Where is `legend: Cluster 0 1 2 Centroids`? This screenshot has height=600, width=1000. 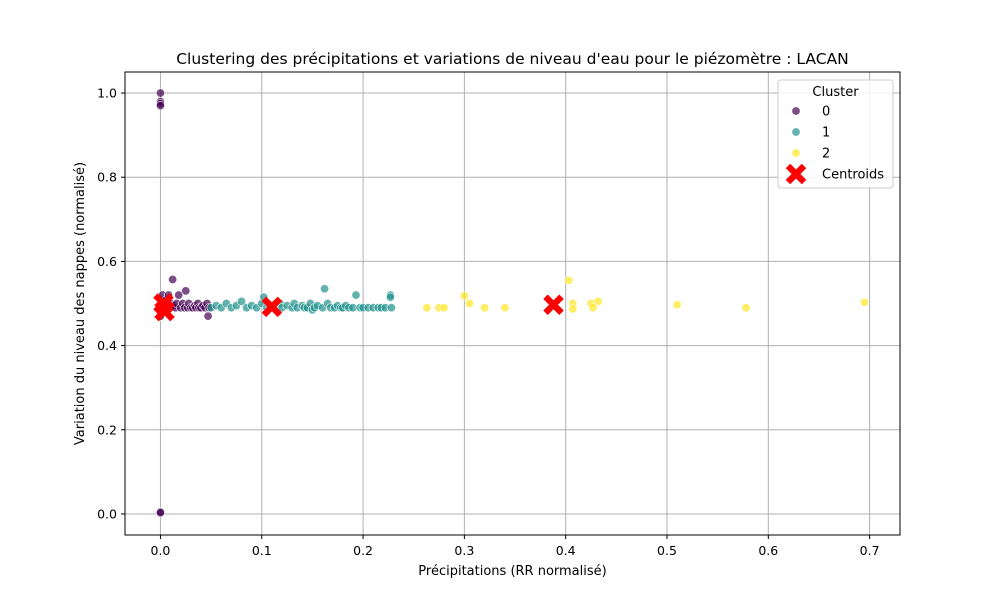 legend: Cluster 0 1 2 Centroids is located at coordinates (835, 134).